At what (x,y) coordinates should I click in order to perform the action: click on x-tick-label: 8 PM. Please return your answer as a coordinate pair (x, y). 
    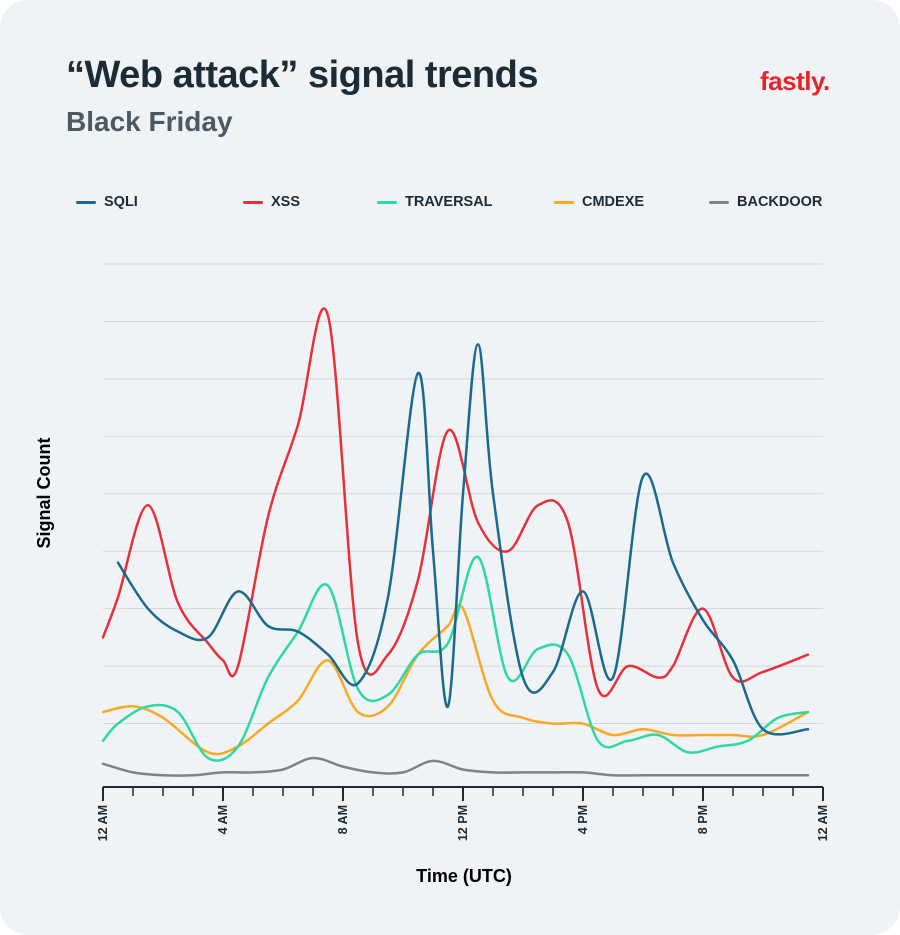
    Looking at the image, I should click on (703, 819).